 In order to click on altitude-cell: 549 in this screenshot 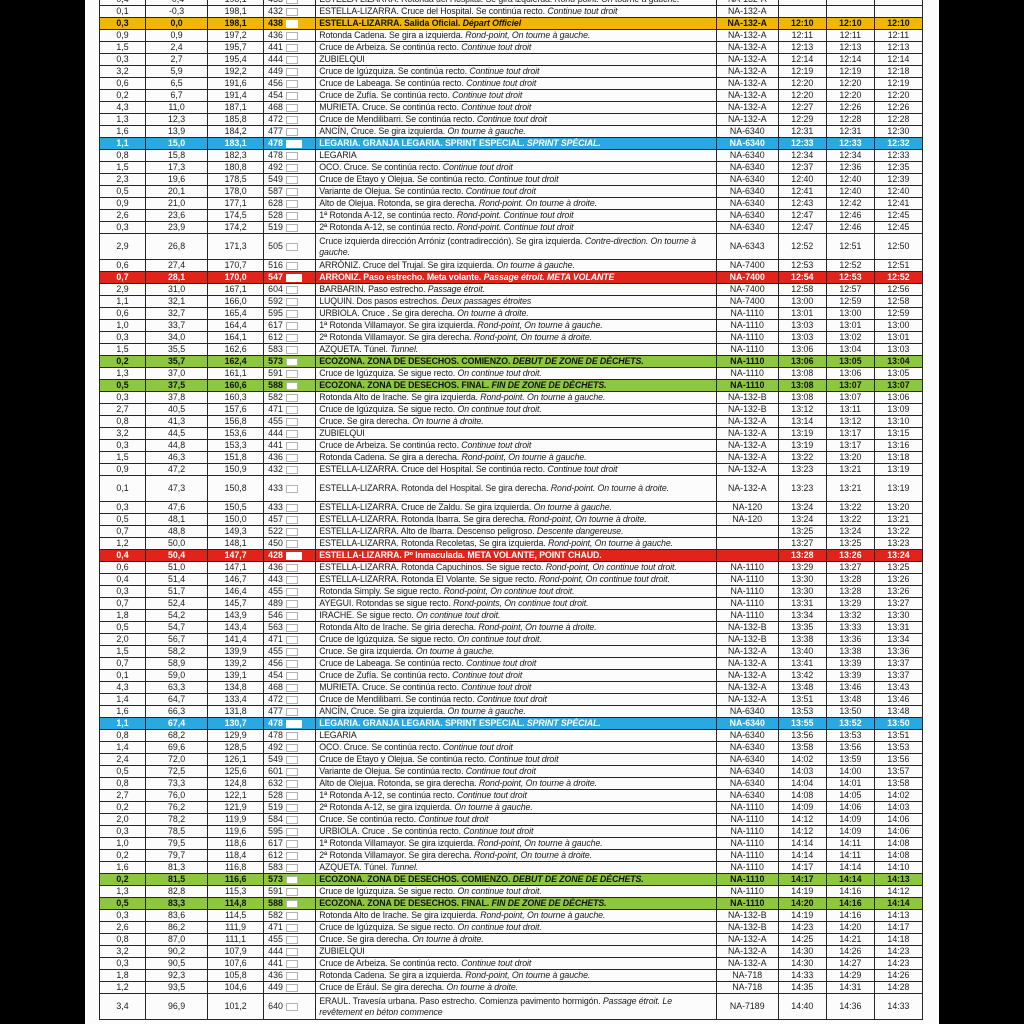, I will do `click(290, 179)`.